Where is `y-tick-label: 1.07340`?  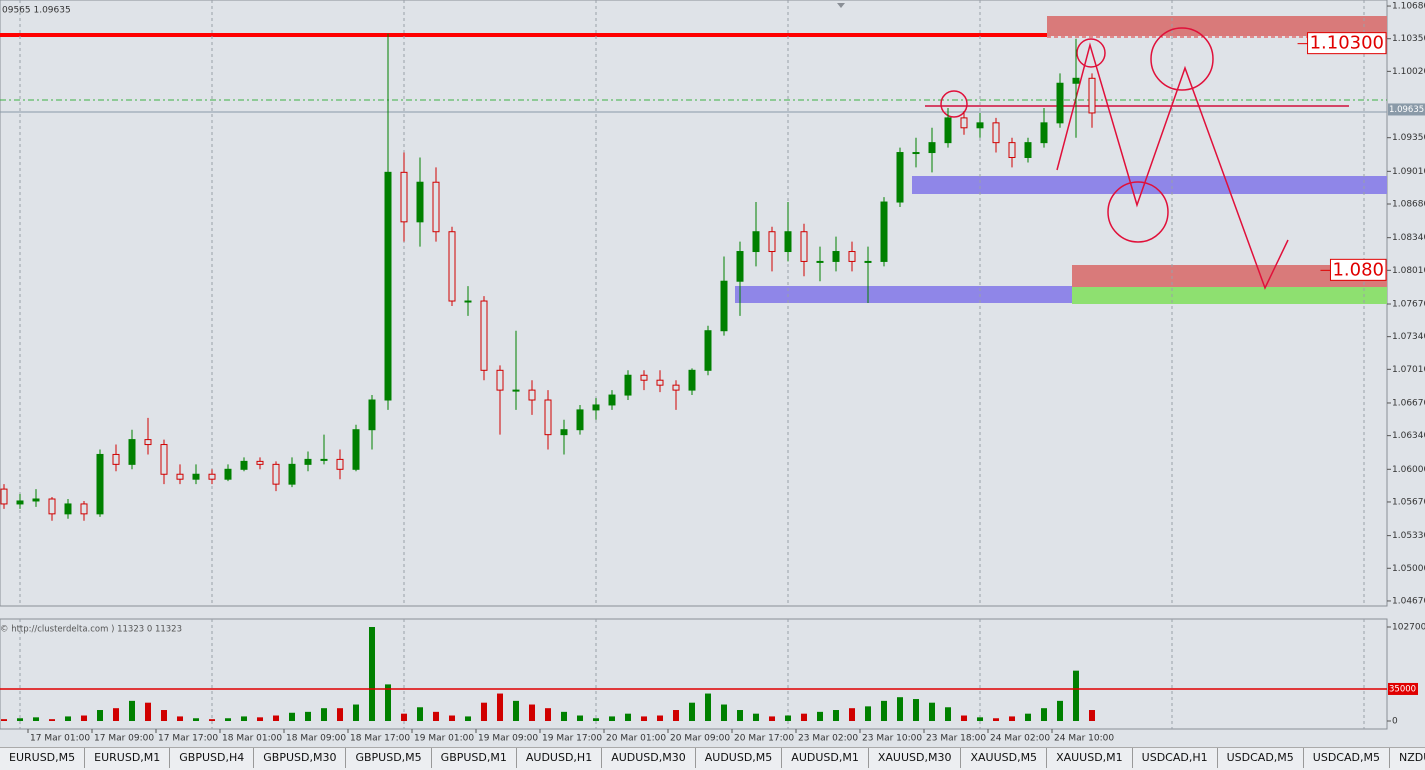 y-tick-label: 1.07340 is located at coordinates (1408, 337).